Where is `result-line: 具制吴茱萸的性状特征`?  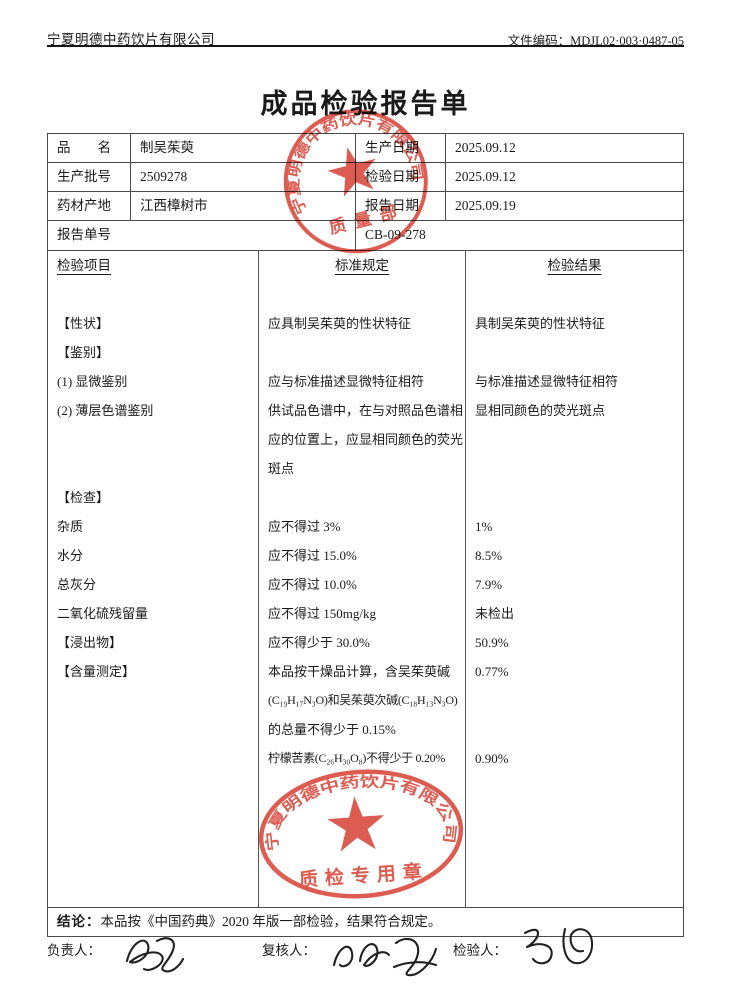
result-line: 具制吴茱萸的性状特征 is located at coordinates (540, 323).